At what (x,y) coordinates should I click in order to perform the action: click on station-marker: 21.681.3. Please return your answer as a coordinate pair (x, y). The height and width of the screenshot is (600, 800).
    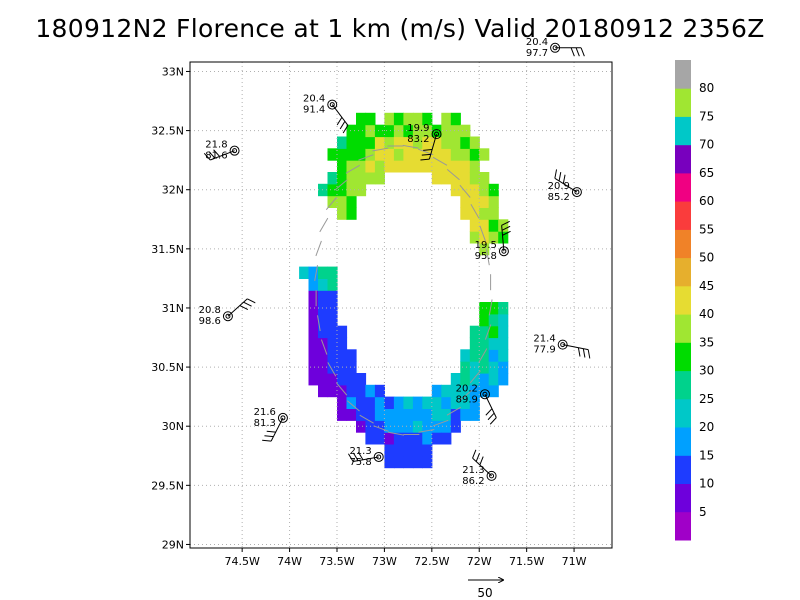
    Looking at the image, I should click on (271, 424).